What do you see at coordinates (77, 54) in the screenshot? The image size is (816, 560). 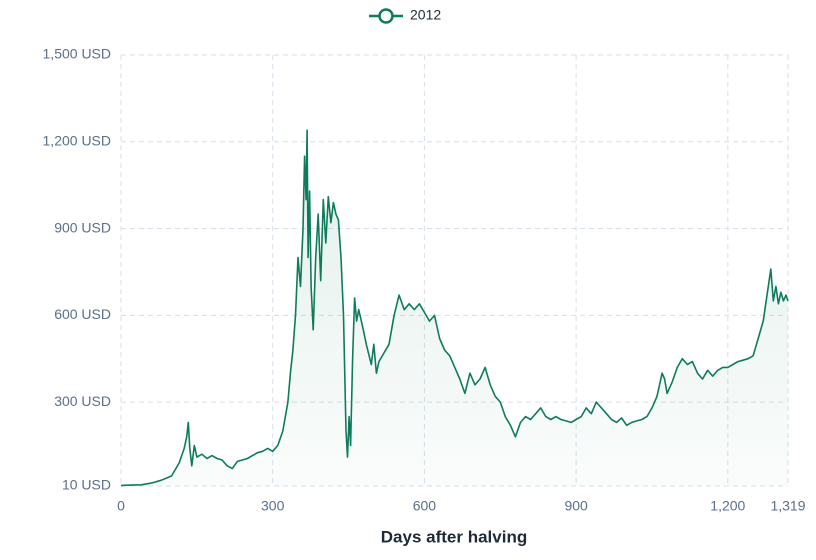 I see `y-tick-label: 1,500 USD` at bounding box center [77, 54].